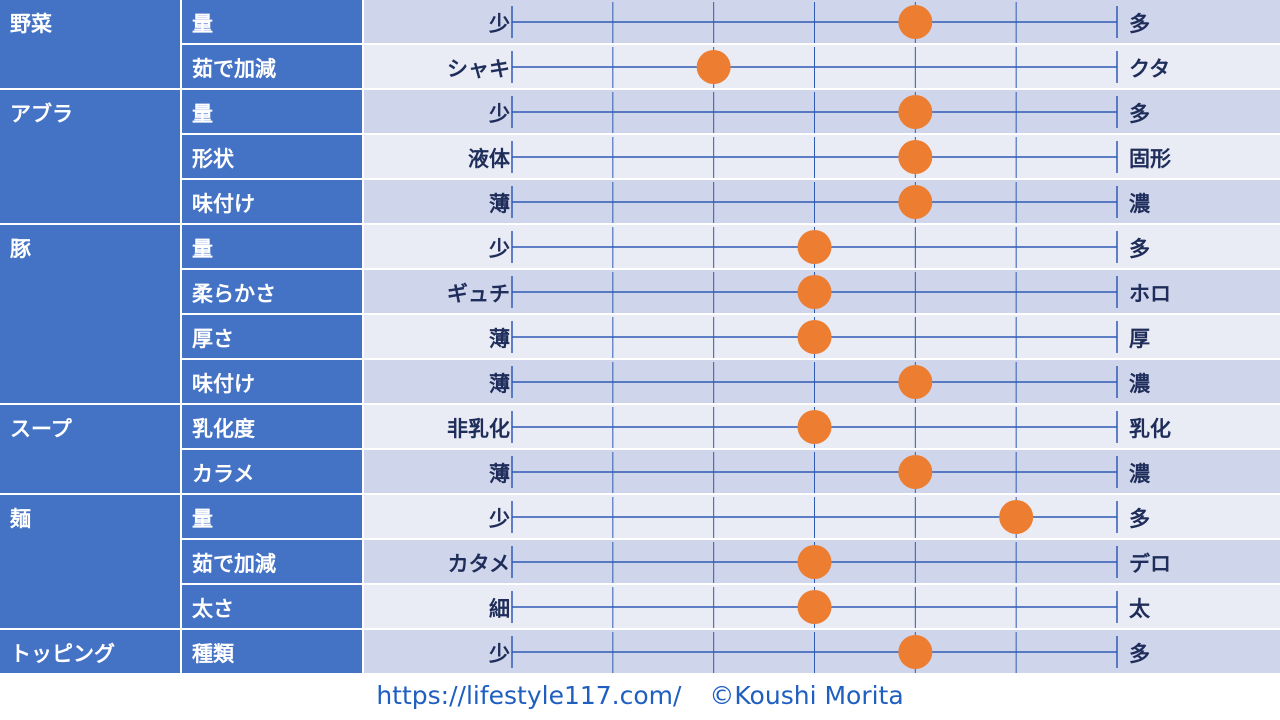 The width and height of the screenshot is (1280, 720). I want to click on scale-right-label: デロ, so click(1150, 564).